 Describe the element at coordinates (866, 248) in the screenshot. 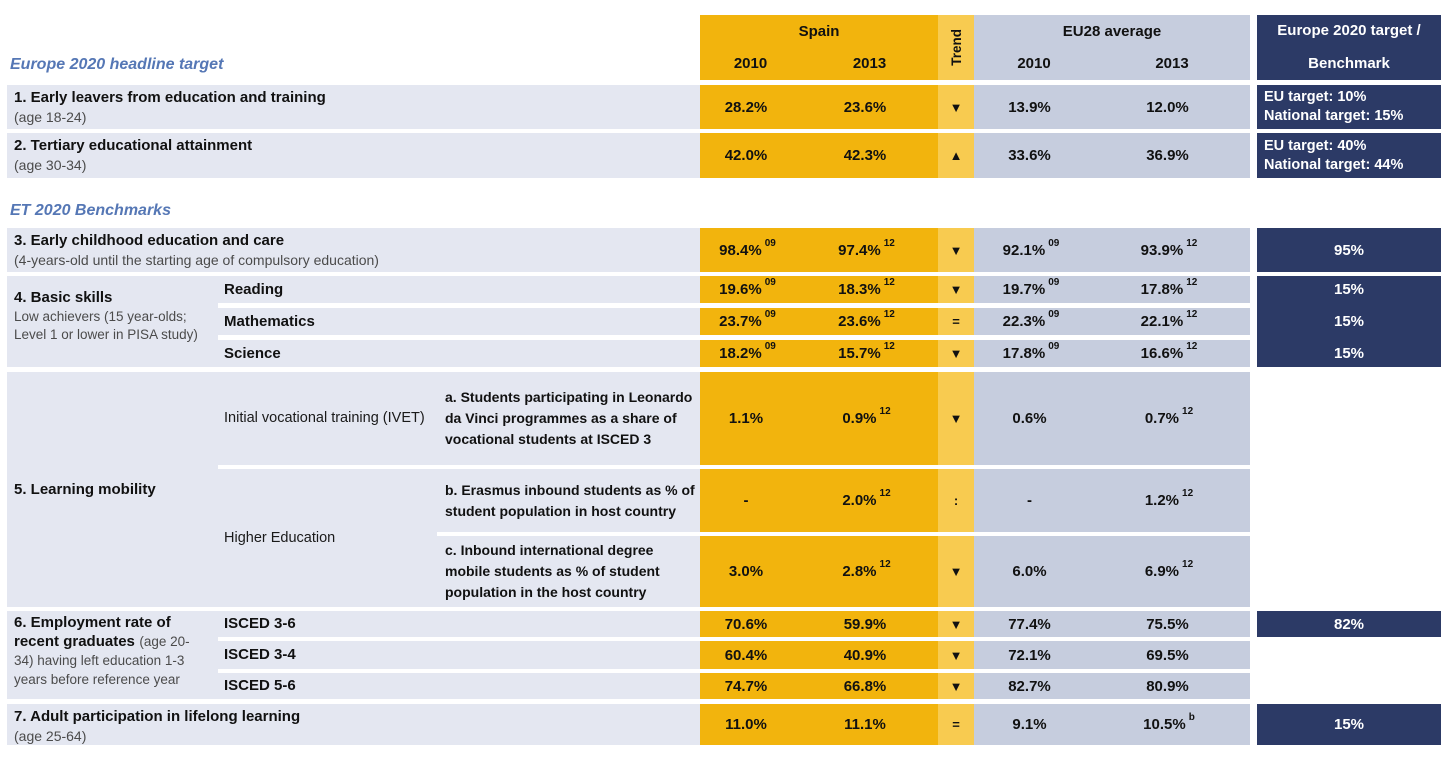

I see `spain-2013-value: 97.4% 12` at that location.